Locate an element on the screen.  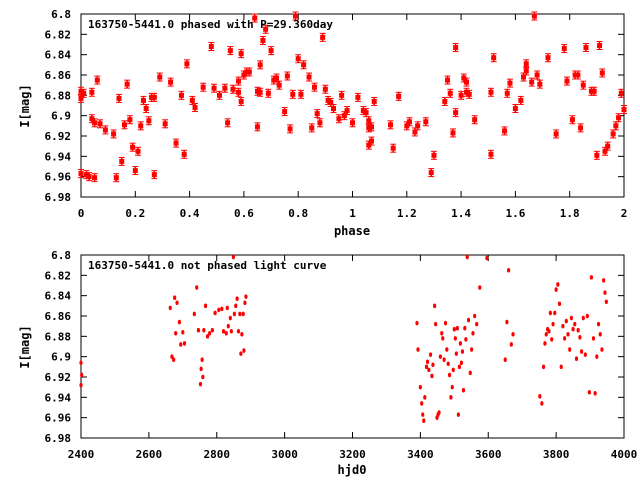
light-curve-plot-y-tick-label: 6.8 is located at coordinates (61, 255).